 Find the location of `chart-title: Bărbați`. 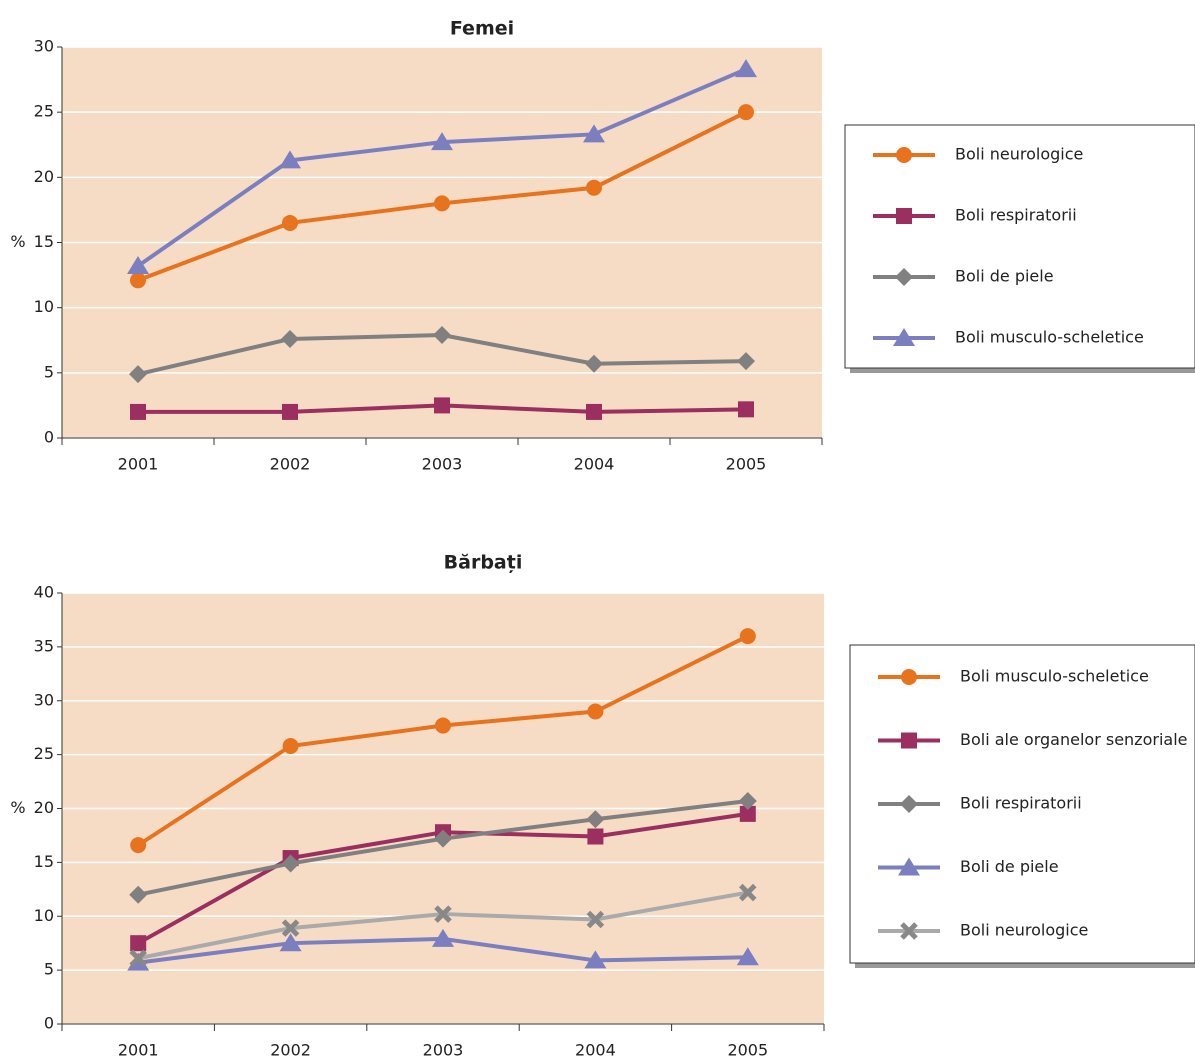

chart-title: Bărbați is located at coordinates (483, 563).